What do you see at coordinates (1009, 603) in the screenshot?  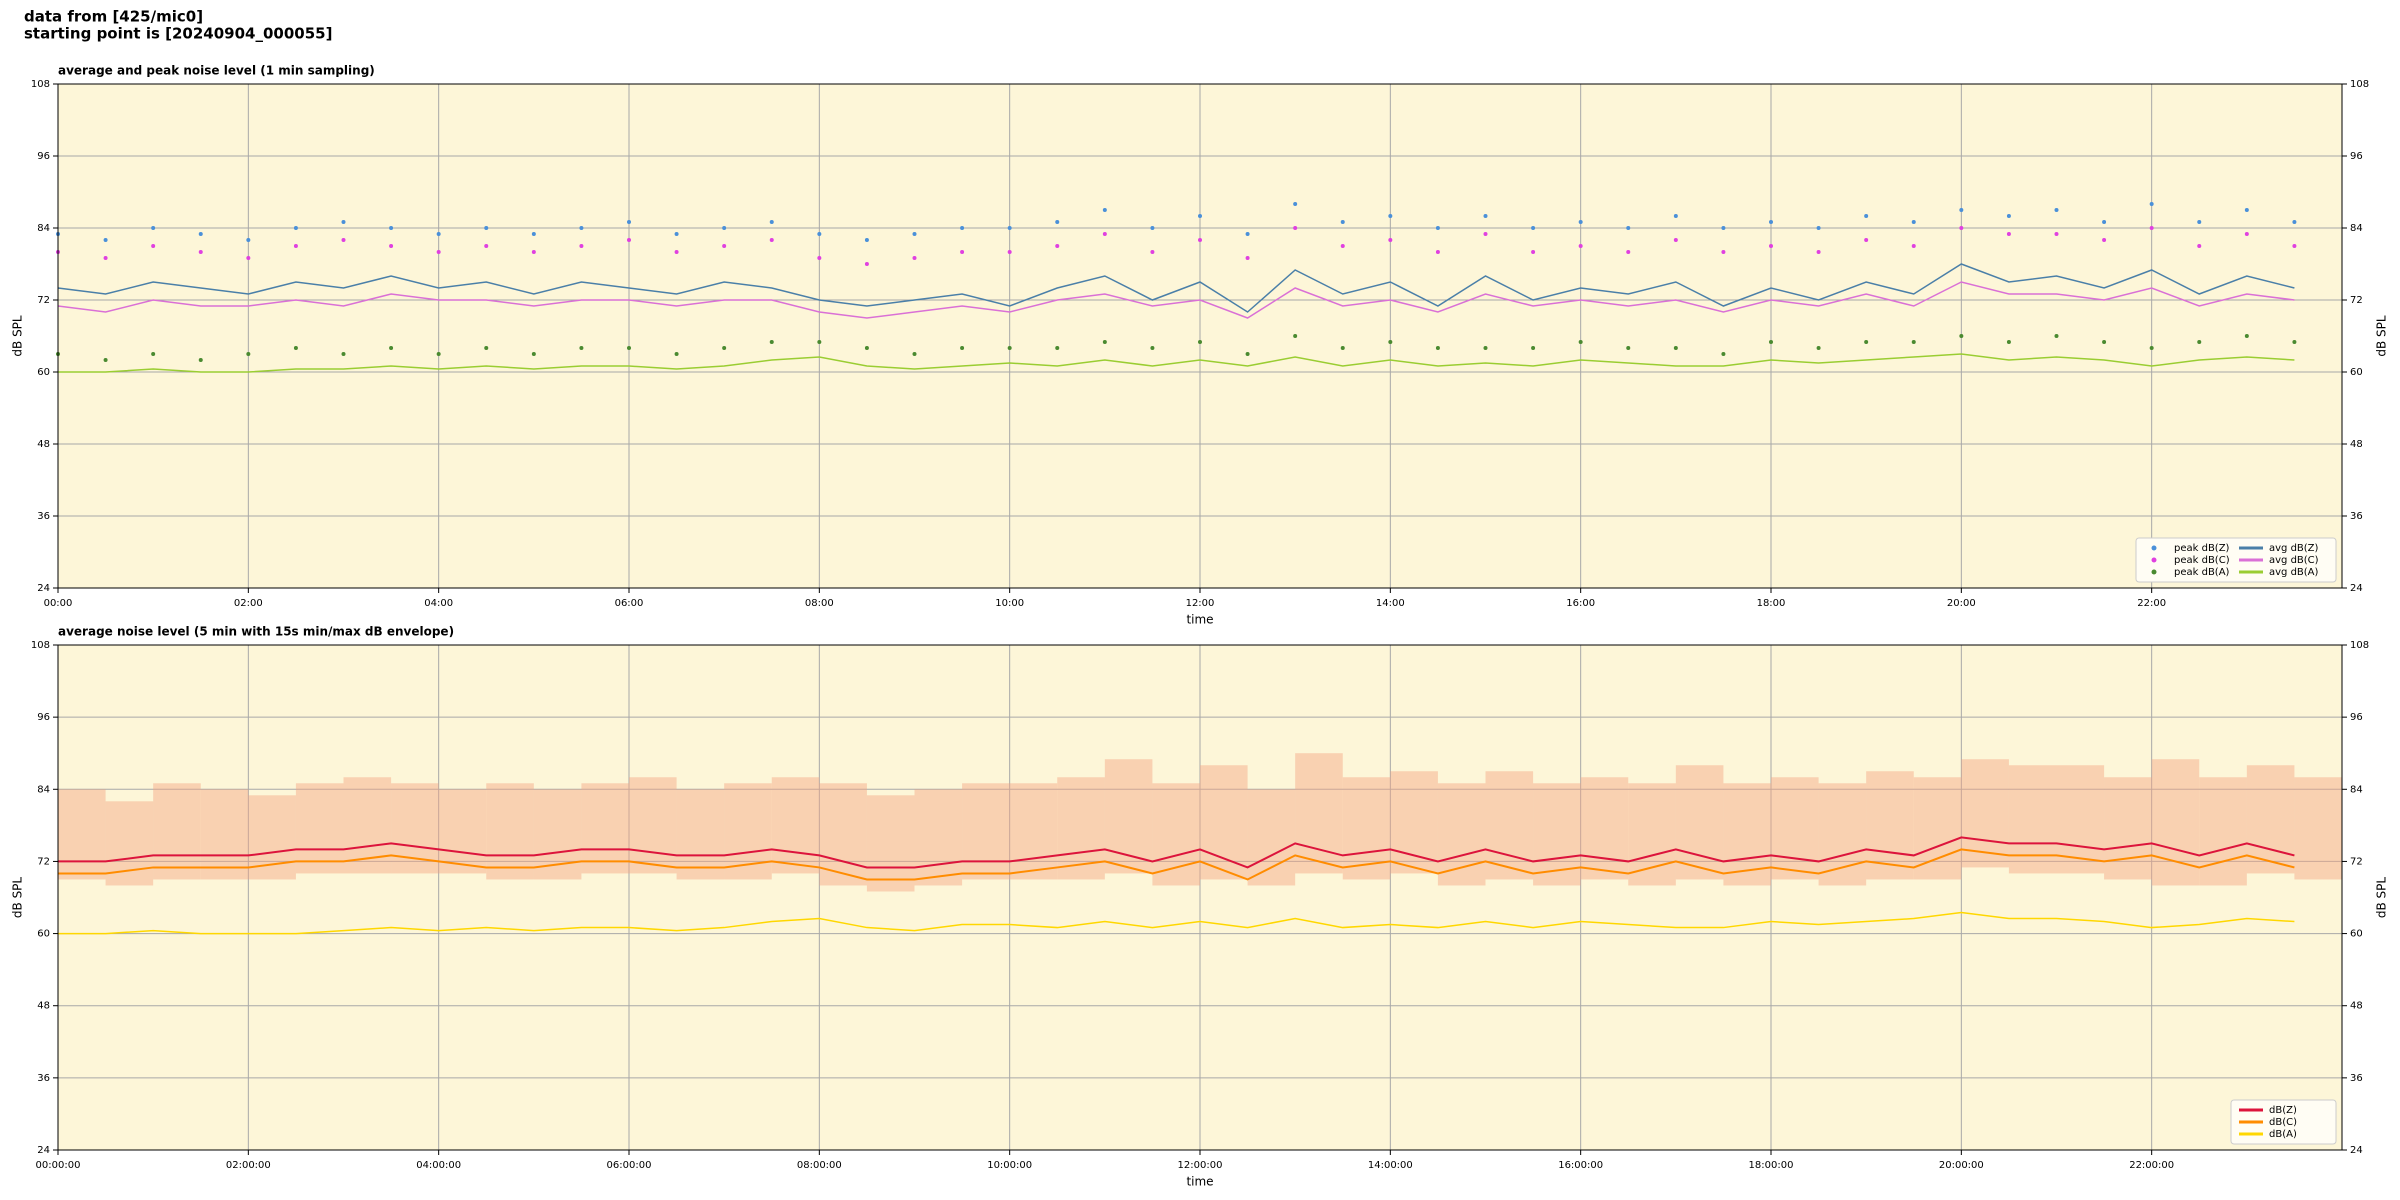 I see `x-tick-label: 10:00` at bounding box center [1009, 603].